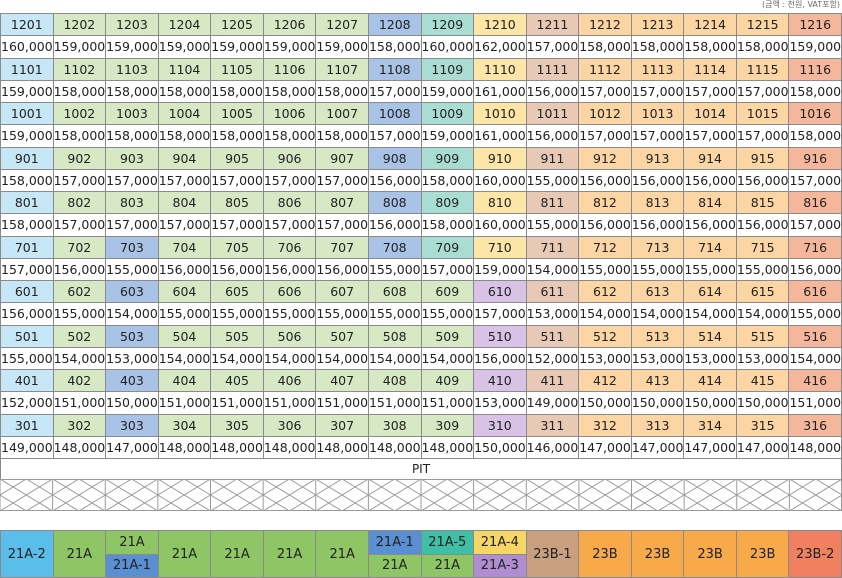  Describe the element at coordinates (447, 113) in the screenshot. I see `unit-number: 1009` at that location.